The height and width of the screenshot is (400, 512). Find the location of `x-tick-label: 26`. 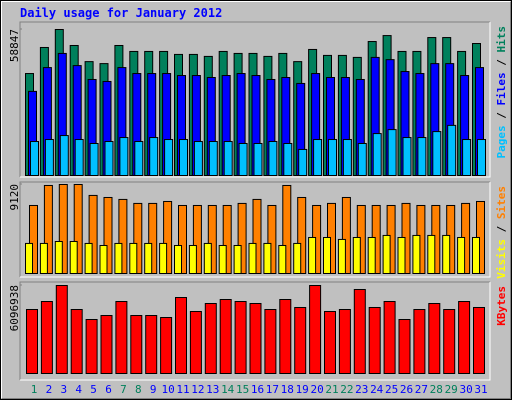

x-tick-label: 26 is located at coordinates (406, 389).